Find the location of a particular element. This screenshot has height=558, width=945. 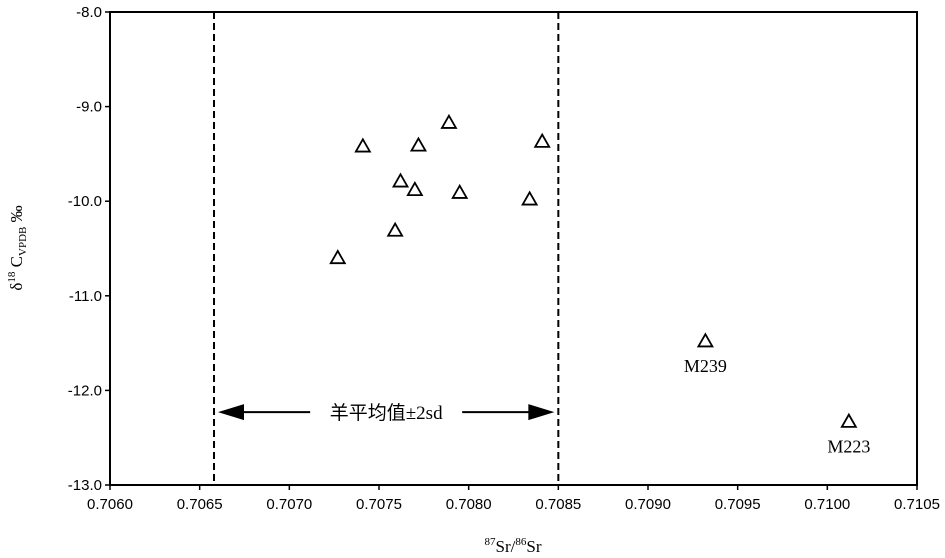

y-tick-label: -13.0 is located at coordinates (85, 485).